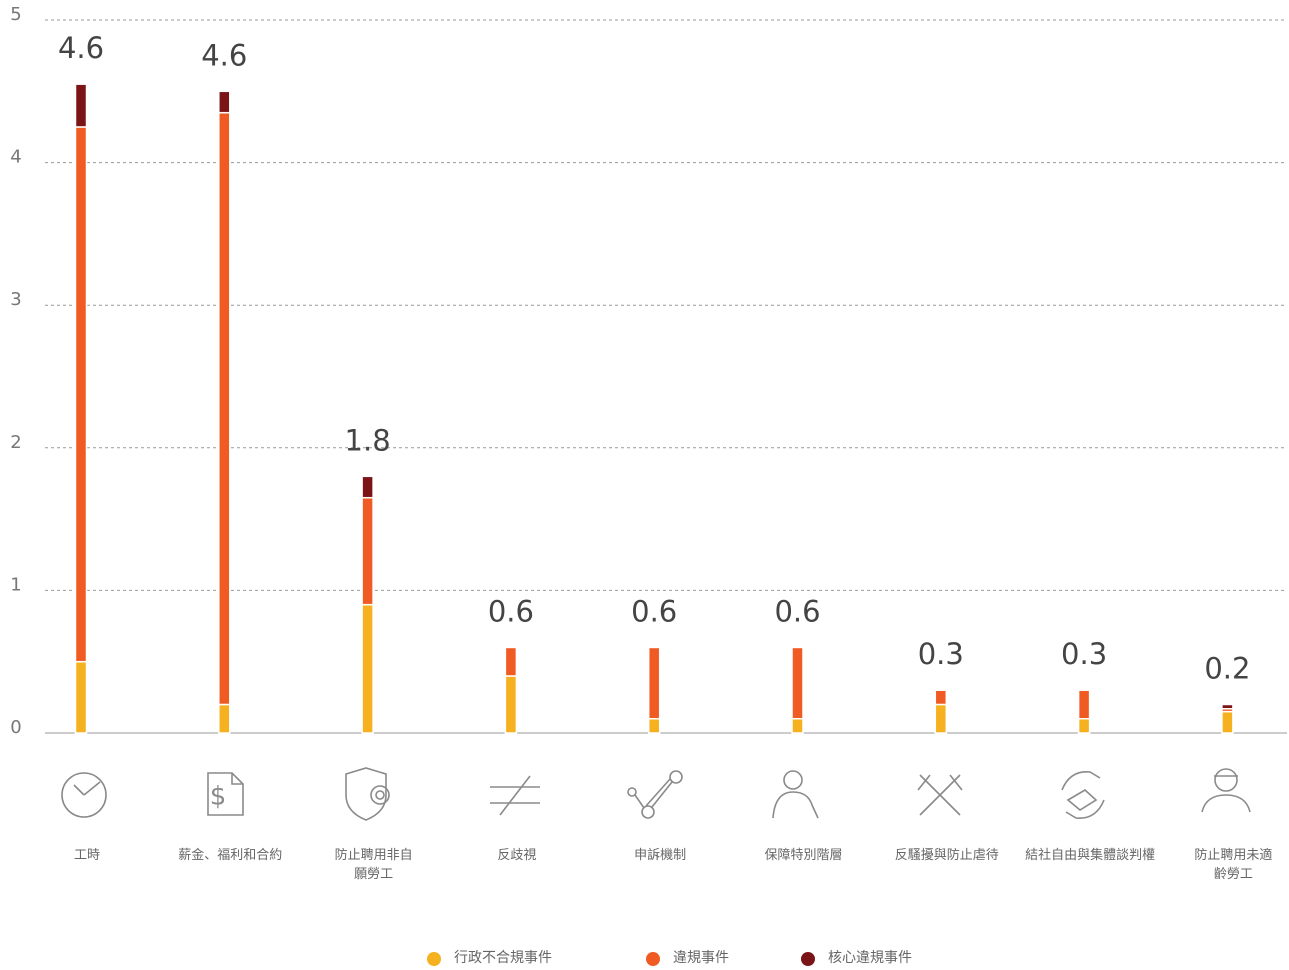 The width and height of the screenshot is (1289, 970). I want to click on y-tick-label: 5, so click(15, 14).